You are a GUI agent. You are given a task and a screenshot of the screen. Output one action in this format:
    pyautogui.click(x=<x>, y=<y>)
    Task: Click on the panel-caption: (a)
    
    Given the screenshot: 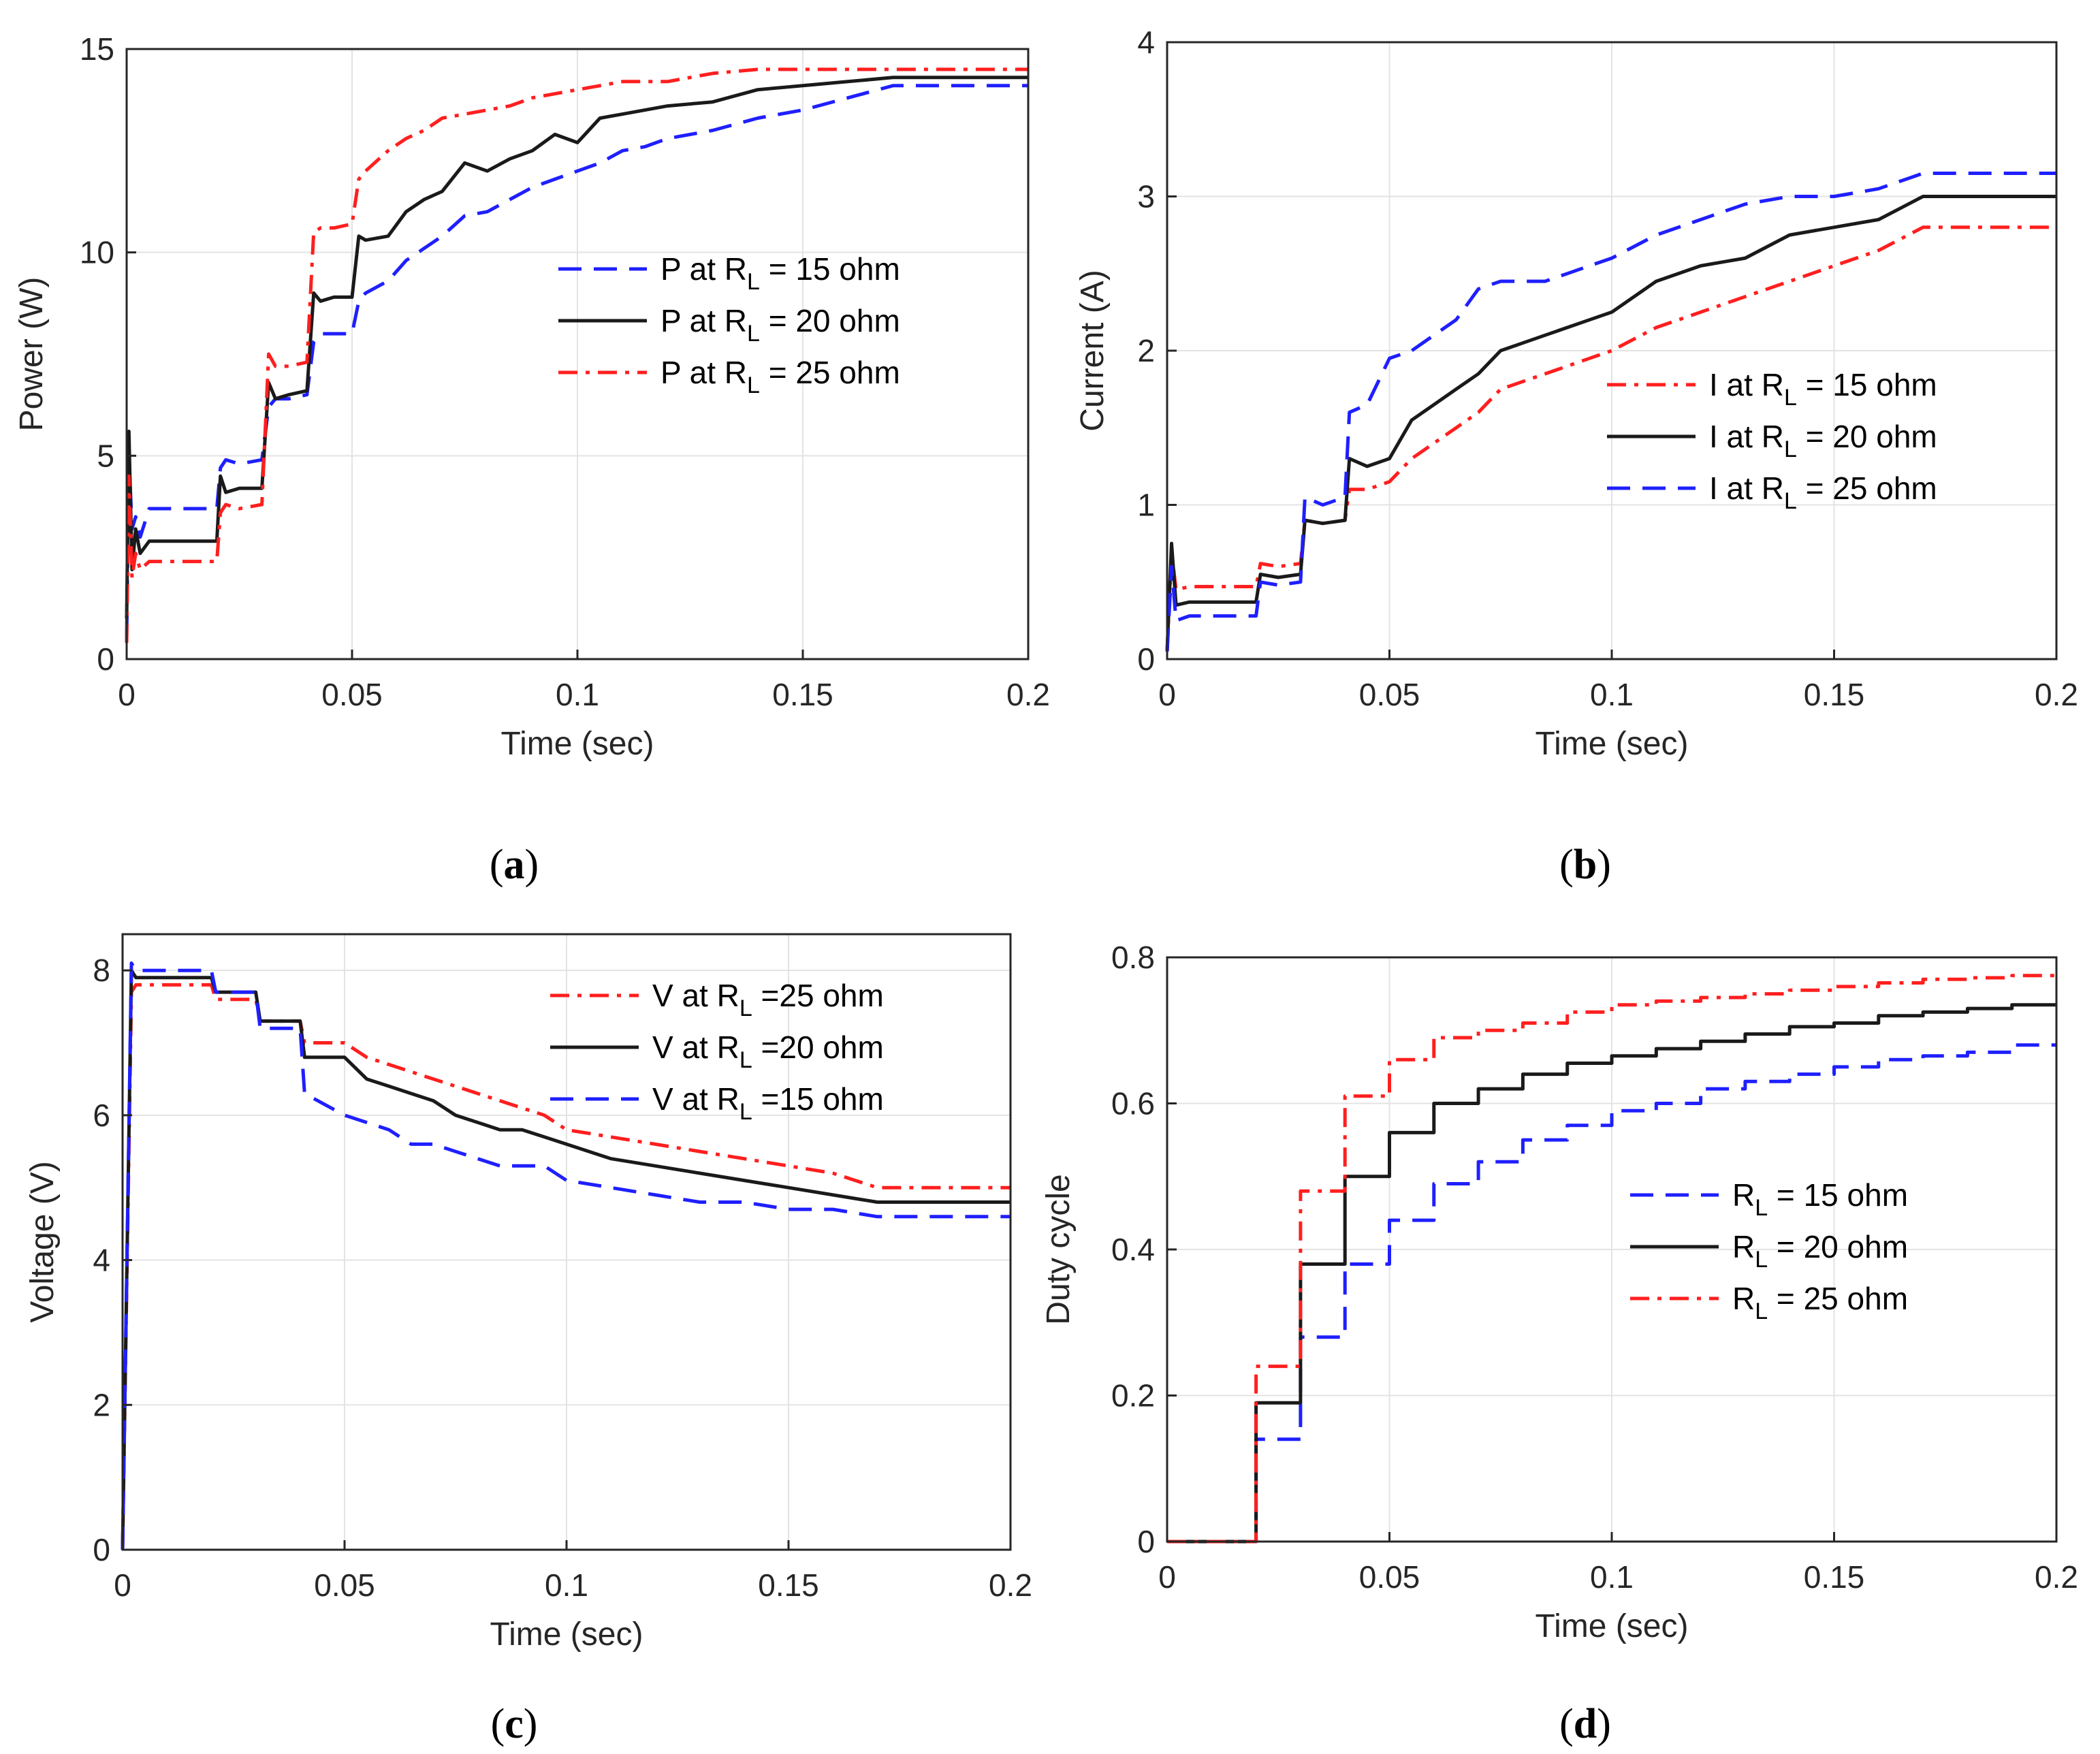 What is the action you would take?
    pyautogui.click(x=514, y=865)
    